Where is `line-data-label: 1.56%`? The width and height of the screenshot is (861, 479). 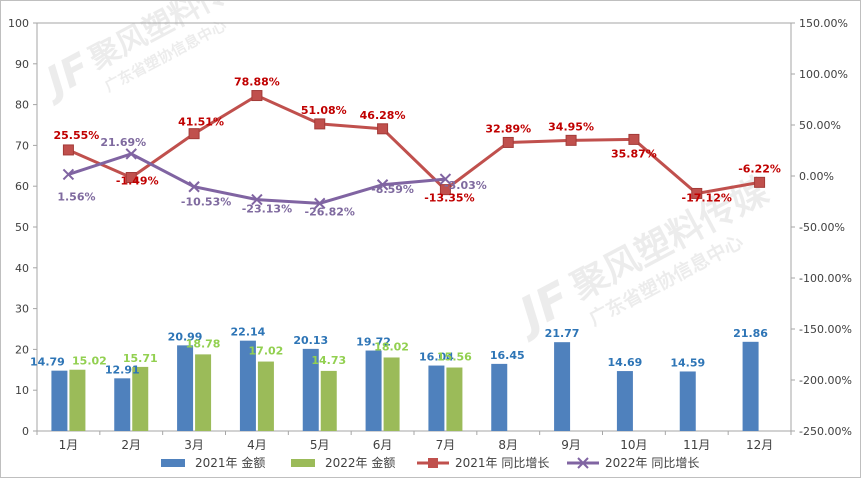 line-data-label: 1.56% is located at coordinates (76, 196).